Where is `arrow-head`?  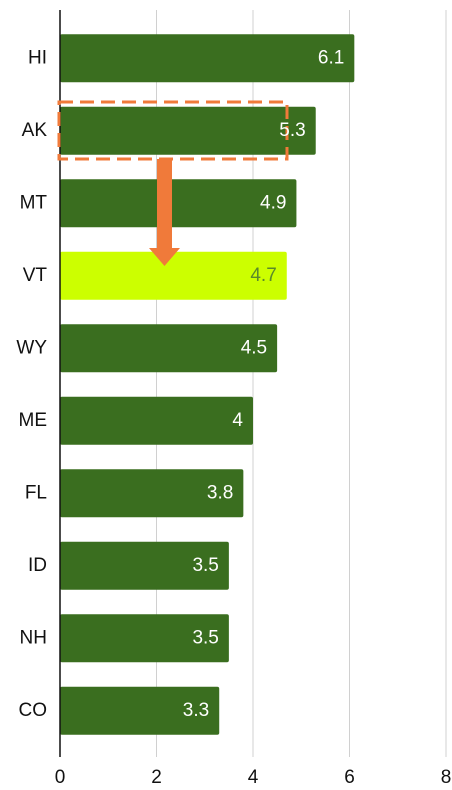
arrow-head is located at coordinates (164, 257).